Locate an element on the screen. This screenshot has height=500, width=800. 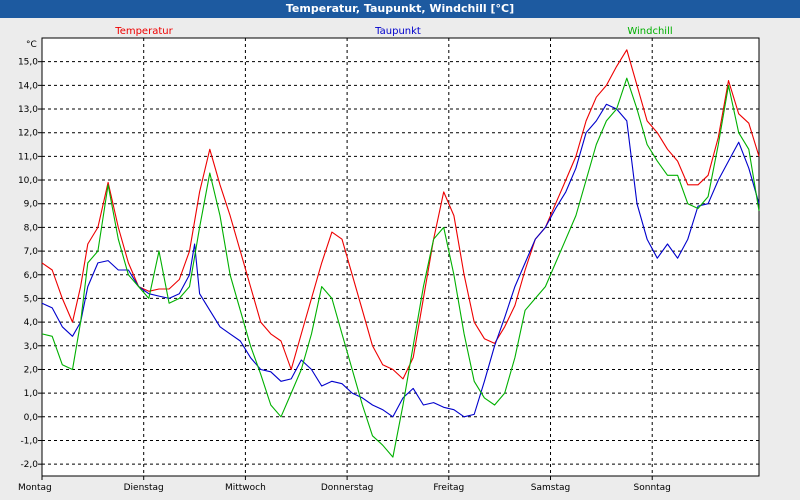
y-tick-label: 4,0 is located at coordinates (31, 323).